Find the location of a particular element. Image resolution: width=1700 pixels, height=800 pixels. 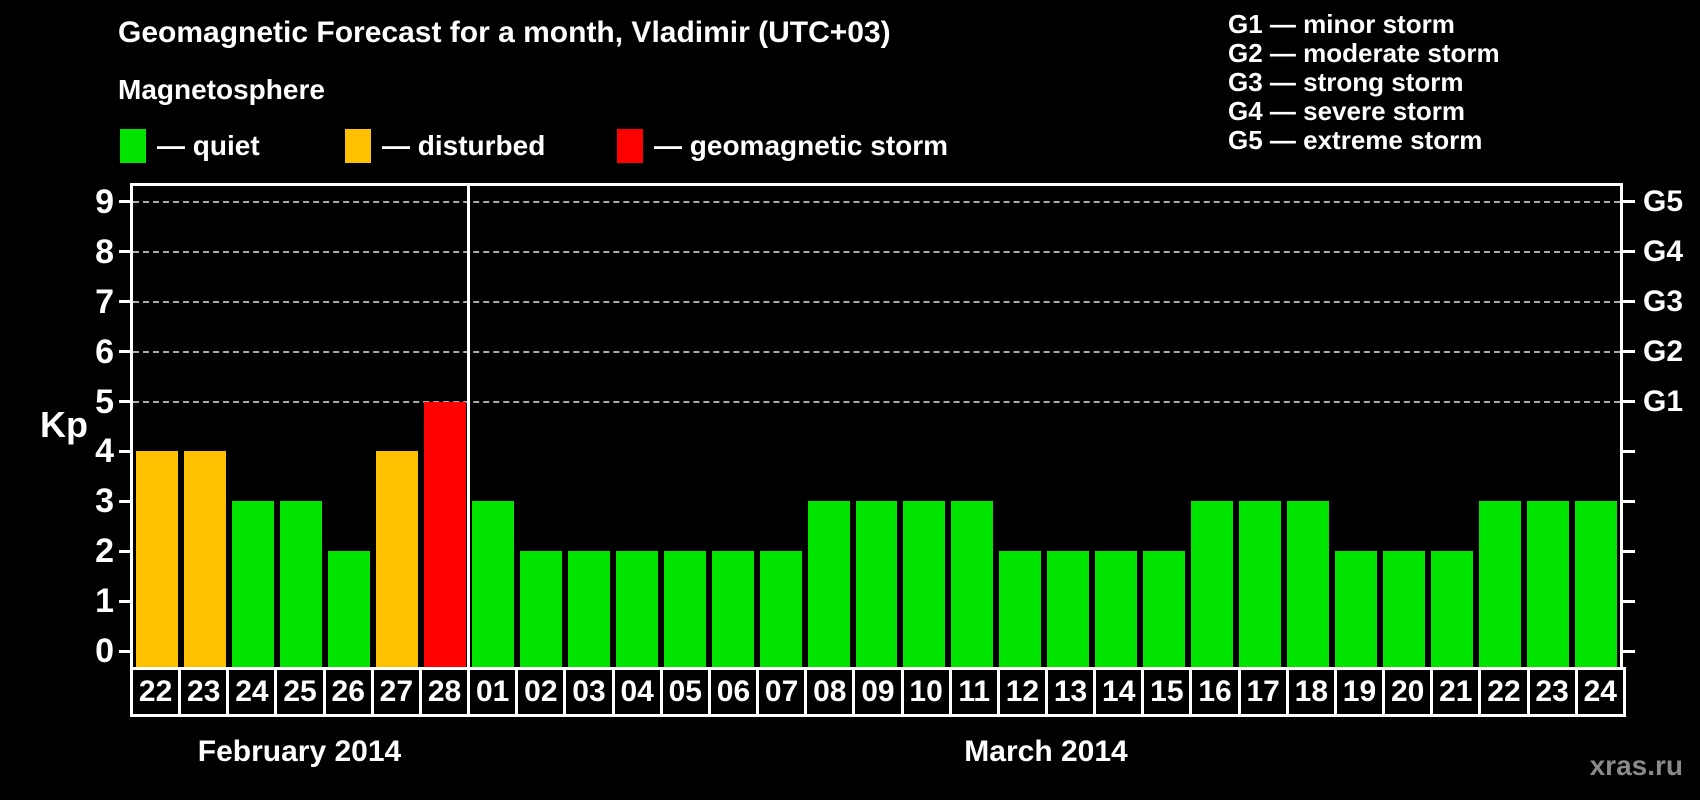

legend-label-storm: — geomagnetic storm is located at coordinates (801, 145).